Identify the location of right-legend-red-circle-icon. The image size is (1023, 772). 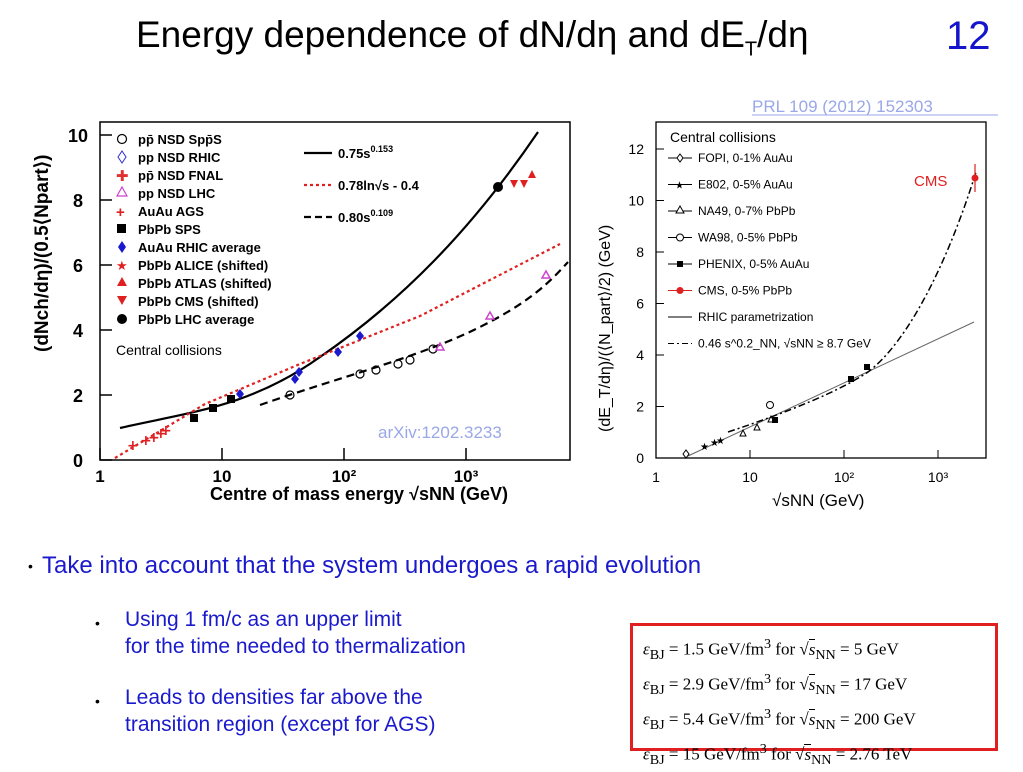
(680, 290).